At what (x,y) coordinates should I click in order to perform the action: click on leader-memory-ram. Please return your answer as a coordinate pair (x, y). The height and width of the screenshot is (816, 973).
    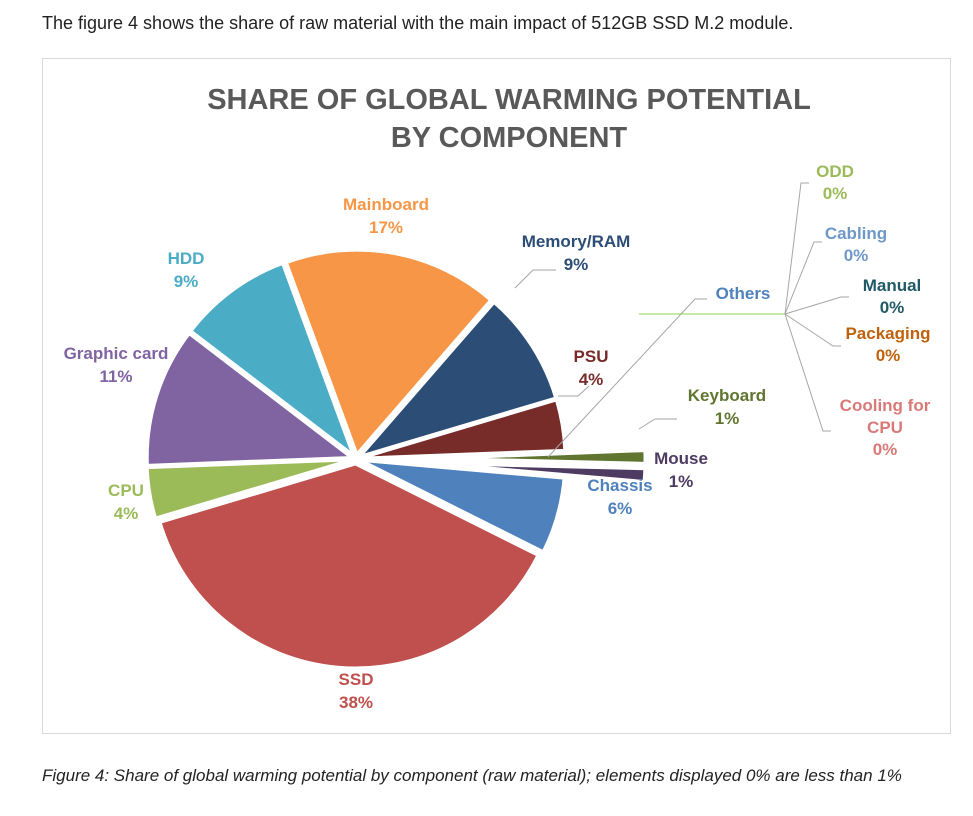
    Looking at the image, I should click on (535, 279).